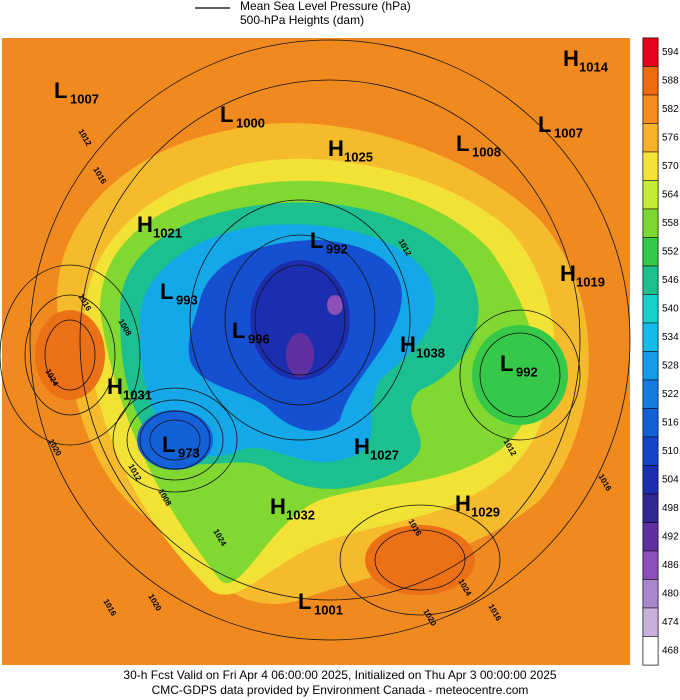  Describe the element at coordinates (358, 156) in the screenshot. I see `pressure-value: 1025` at that location.